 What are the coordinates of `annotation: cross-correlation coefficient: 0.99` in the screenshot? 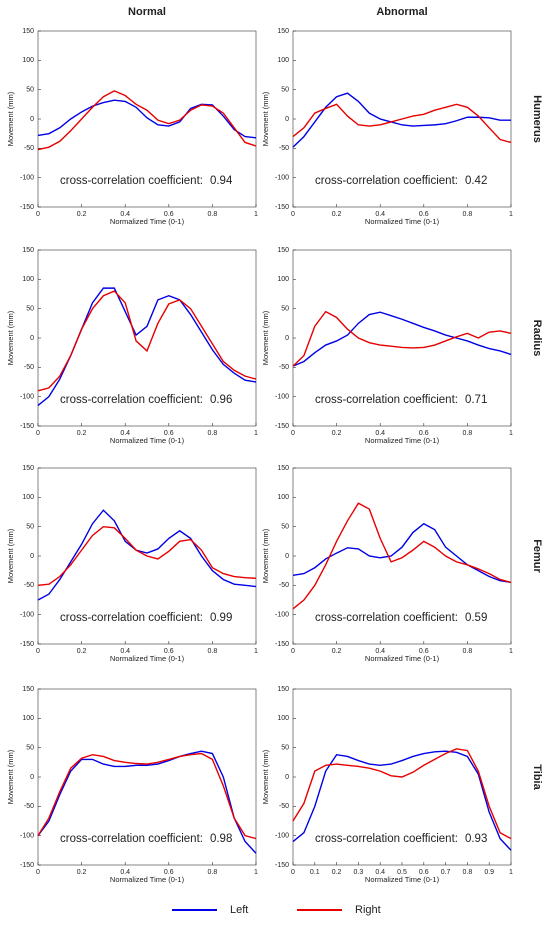 It's located at (146, 618).